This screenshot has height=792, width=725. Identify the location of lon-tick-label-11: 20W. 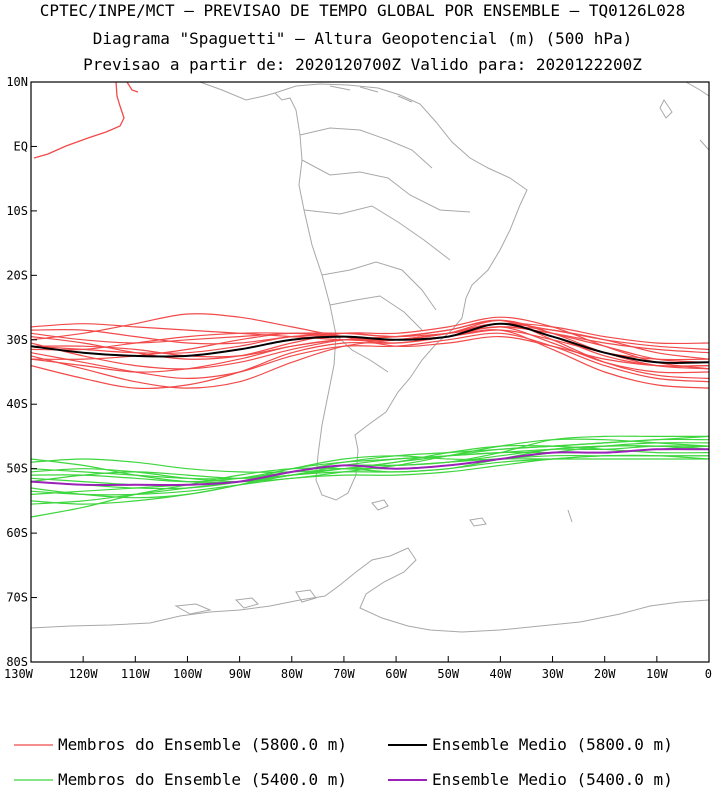
(605, 674).